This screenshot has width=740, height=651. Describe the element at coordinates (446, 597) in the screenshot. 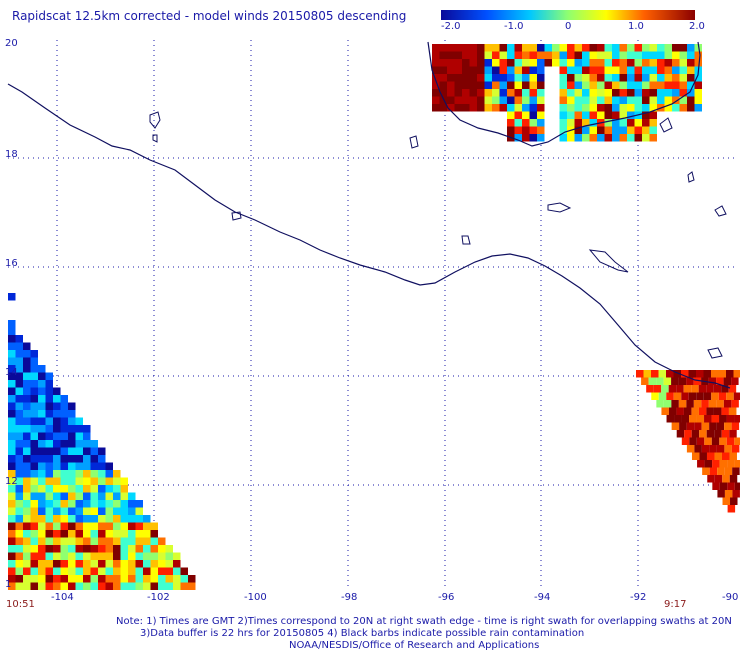

I see `lon-label: -96` at that location.